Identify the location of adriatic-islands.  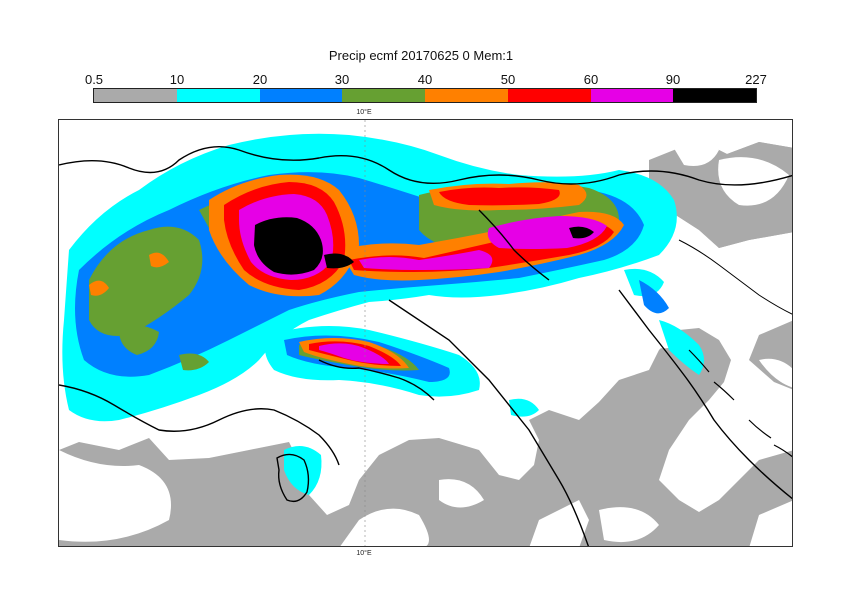
(740, 403).